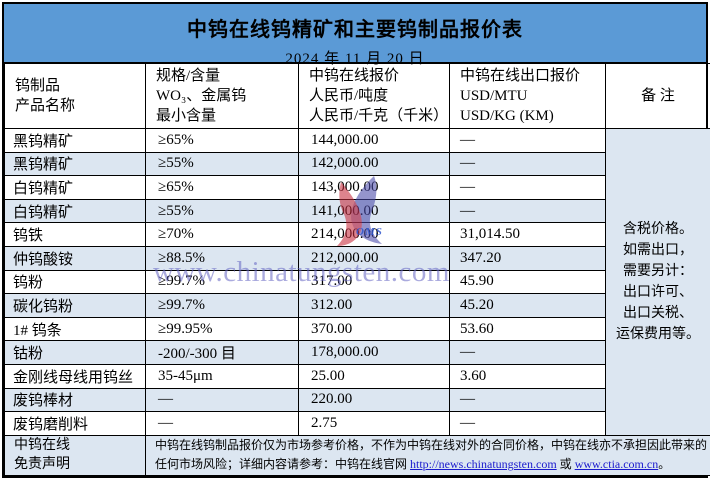 The width and height of the screenshot is (710, 482). I want to click on header-cny-price: 中钨在线报价 人民币/吨度 人民币/千克（千米）, so click(374, 96).